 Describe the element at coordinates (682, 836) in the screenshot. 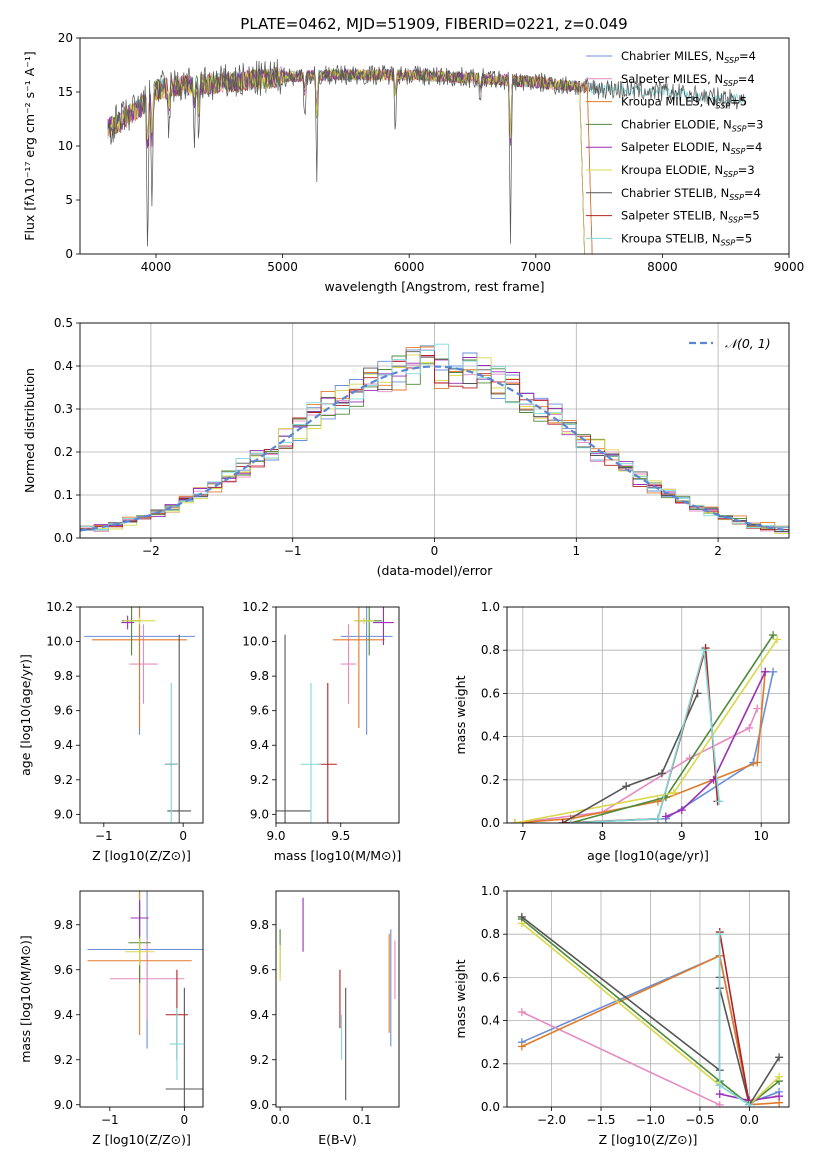

I see `x-tick-label: 9` at that location.